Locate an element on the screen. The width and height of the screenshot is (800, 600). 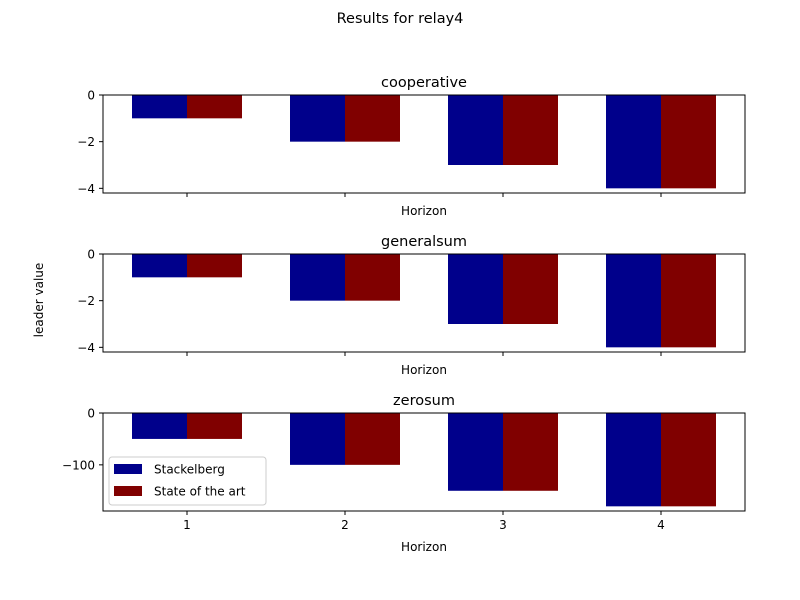
legend-label: State of the art is located at coordinates (200, 492).